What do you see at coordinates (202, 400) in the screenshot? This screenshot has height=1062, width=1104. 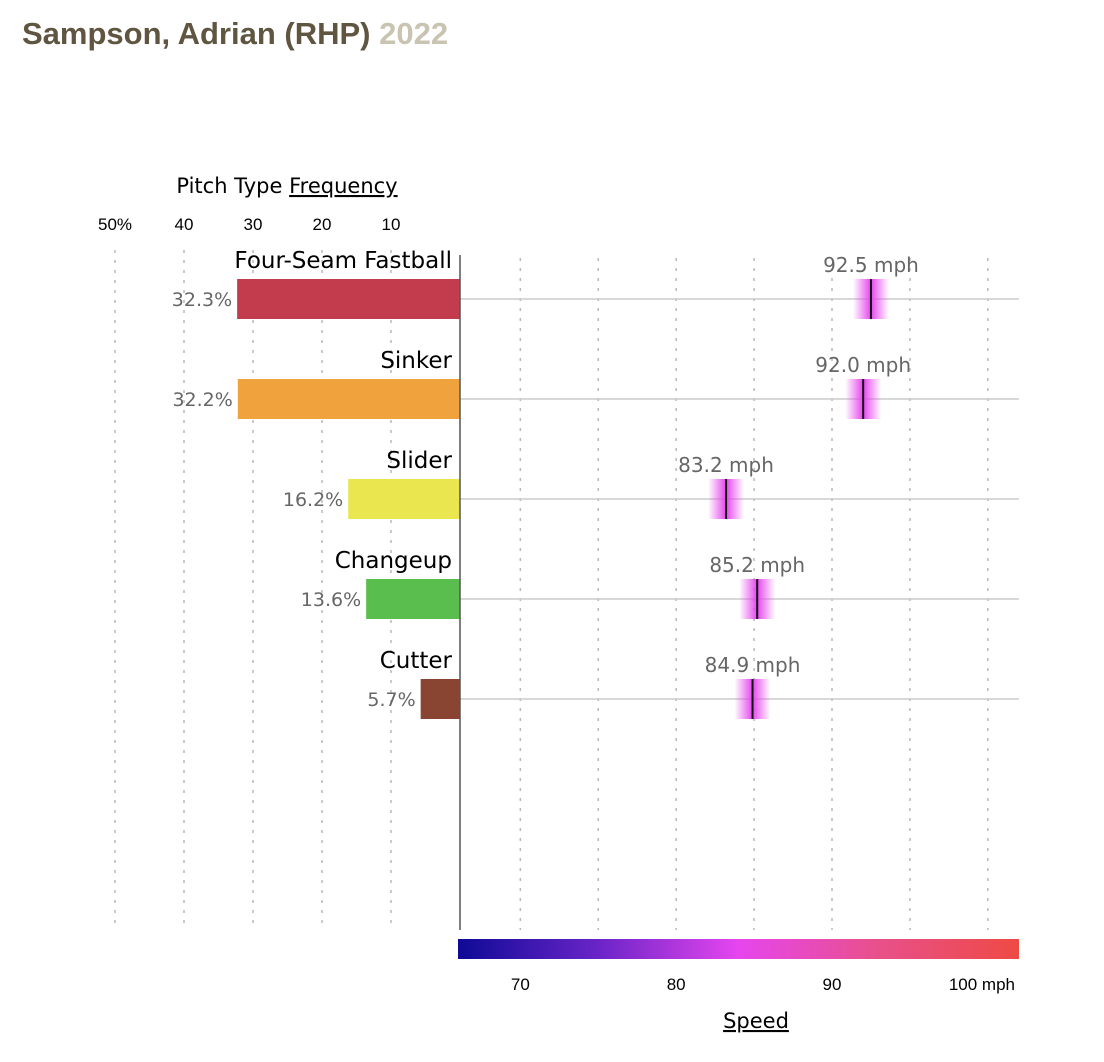 I see `frequency-value-label: 32.2%` at bounding box center [202, 400].